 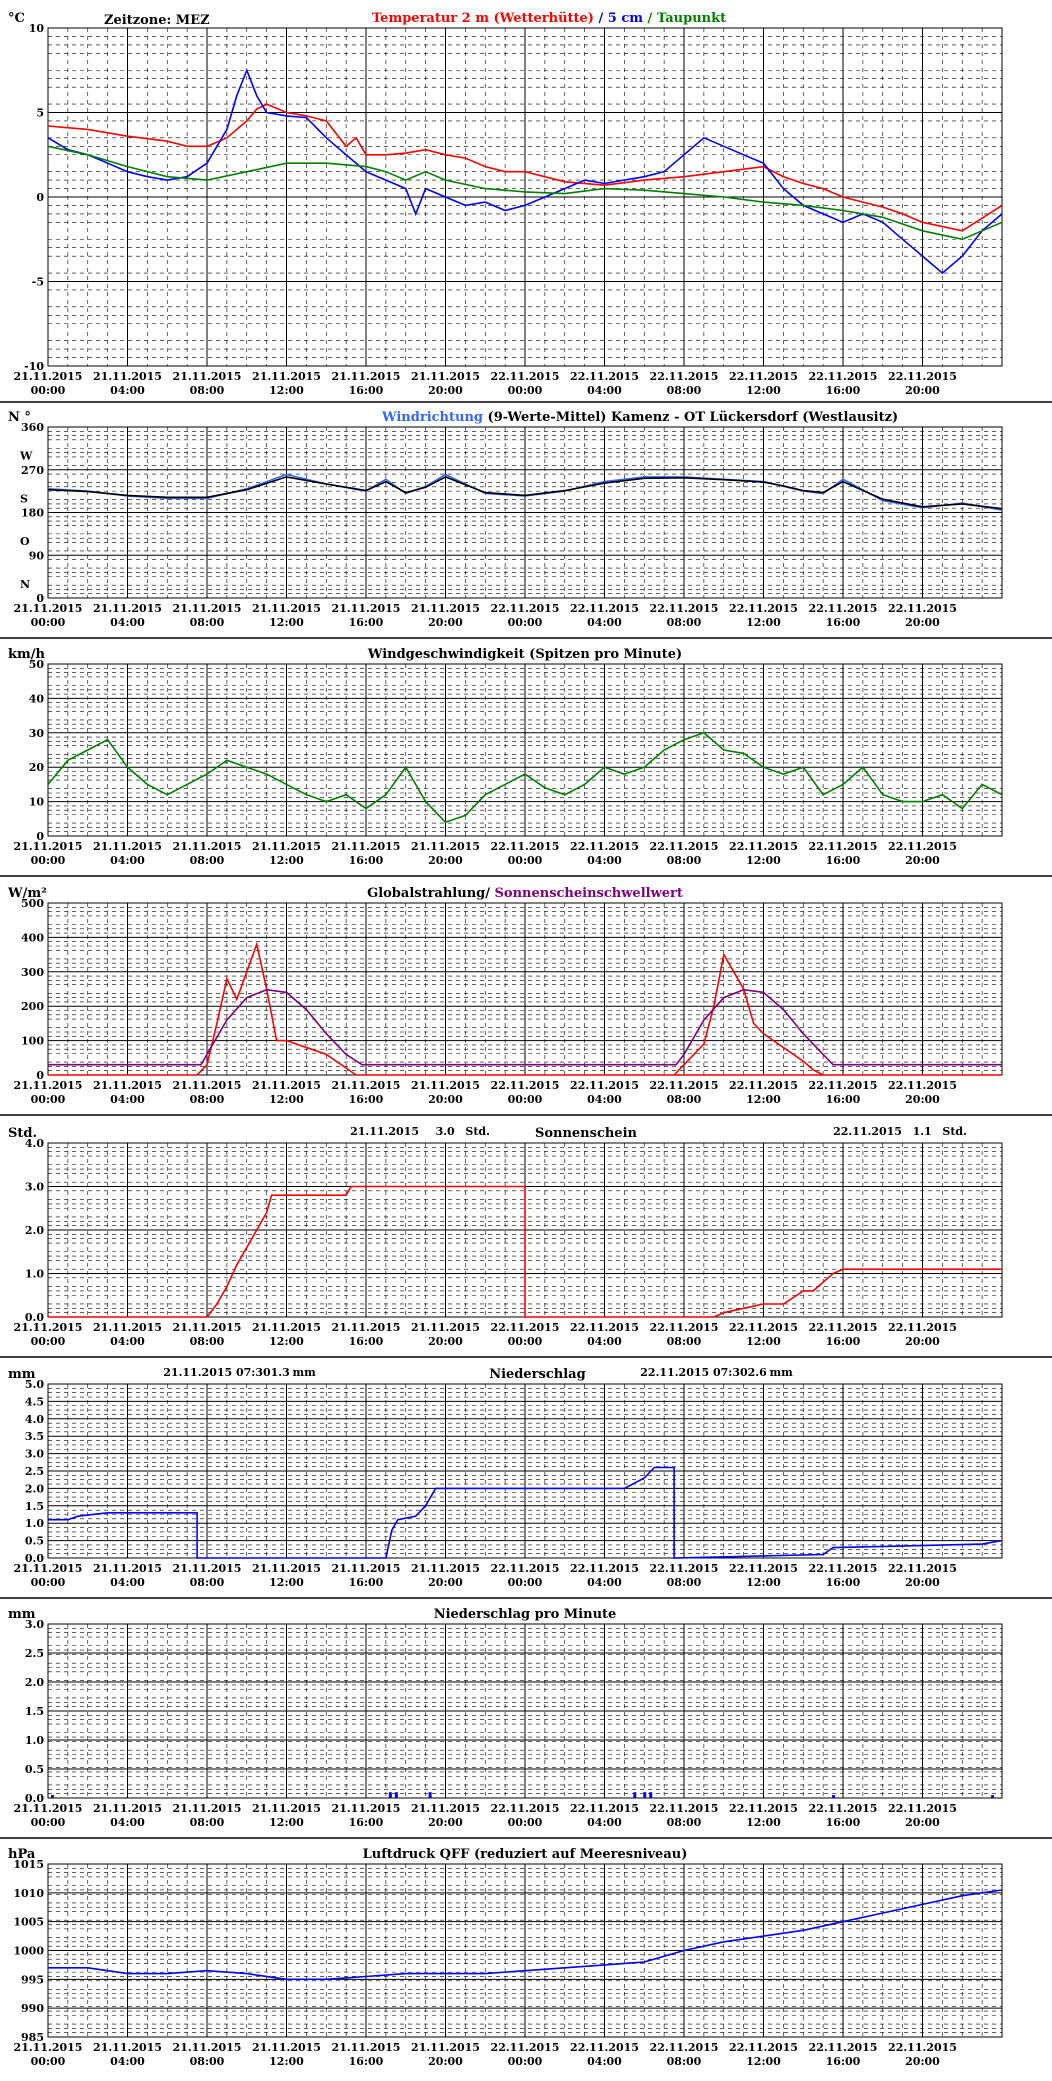 I want to click on unit-label: N °, so click(x=19, y=417).